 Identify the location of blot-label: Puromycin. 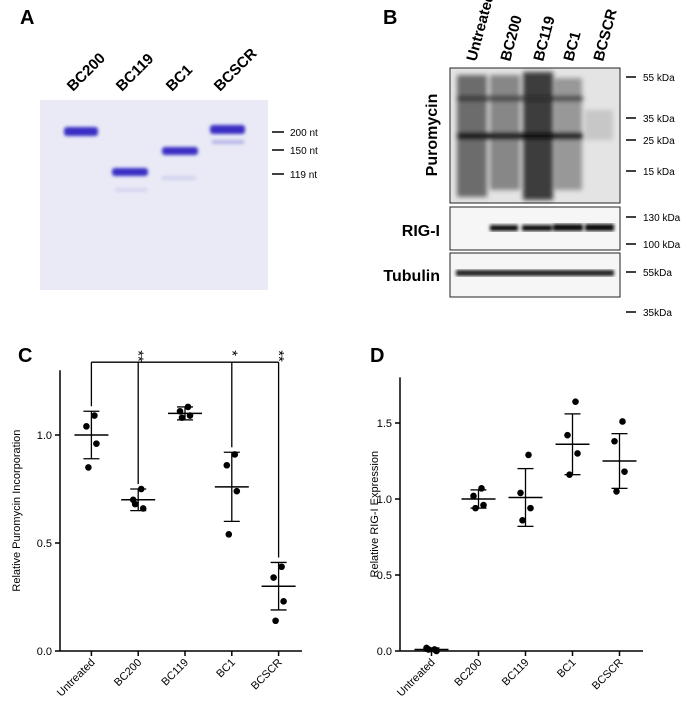
(432, 135).